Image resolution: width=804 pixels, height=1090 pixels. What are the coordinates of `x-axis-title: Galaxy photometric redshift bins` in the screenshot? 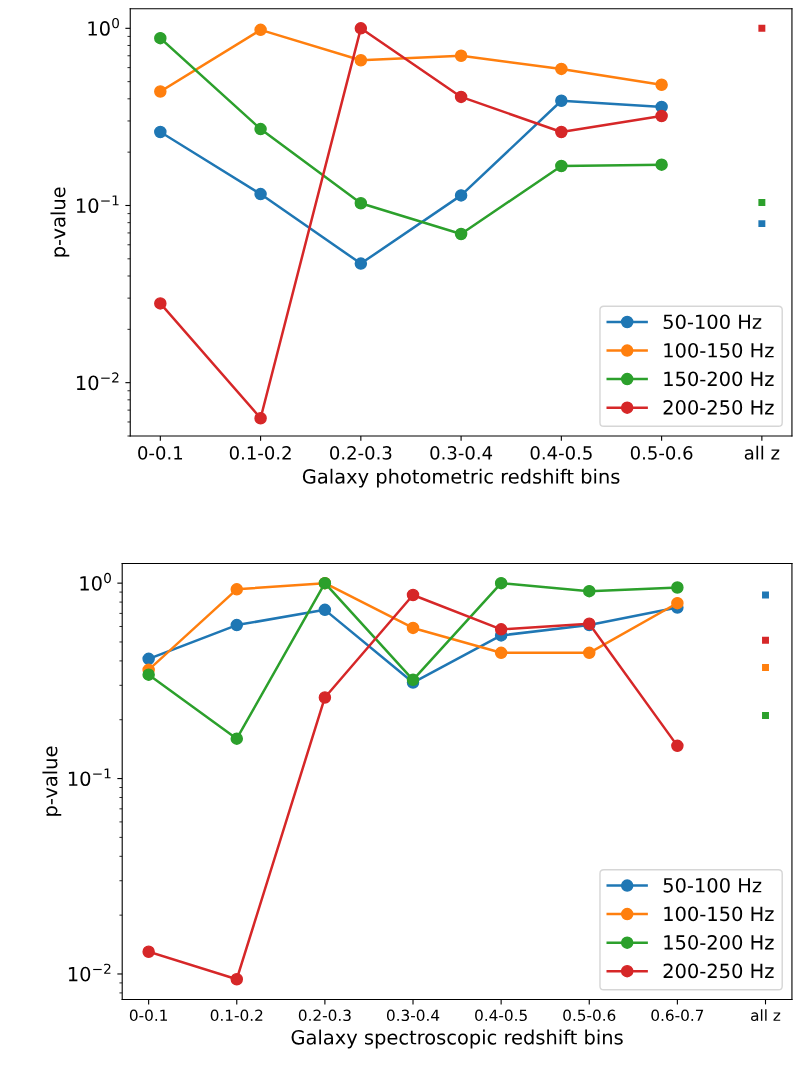 It's located at (461, 478).